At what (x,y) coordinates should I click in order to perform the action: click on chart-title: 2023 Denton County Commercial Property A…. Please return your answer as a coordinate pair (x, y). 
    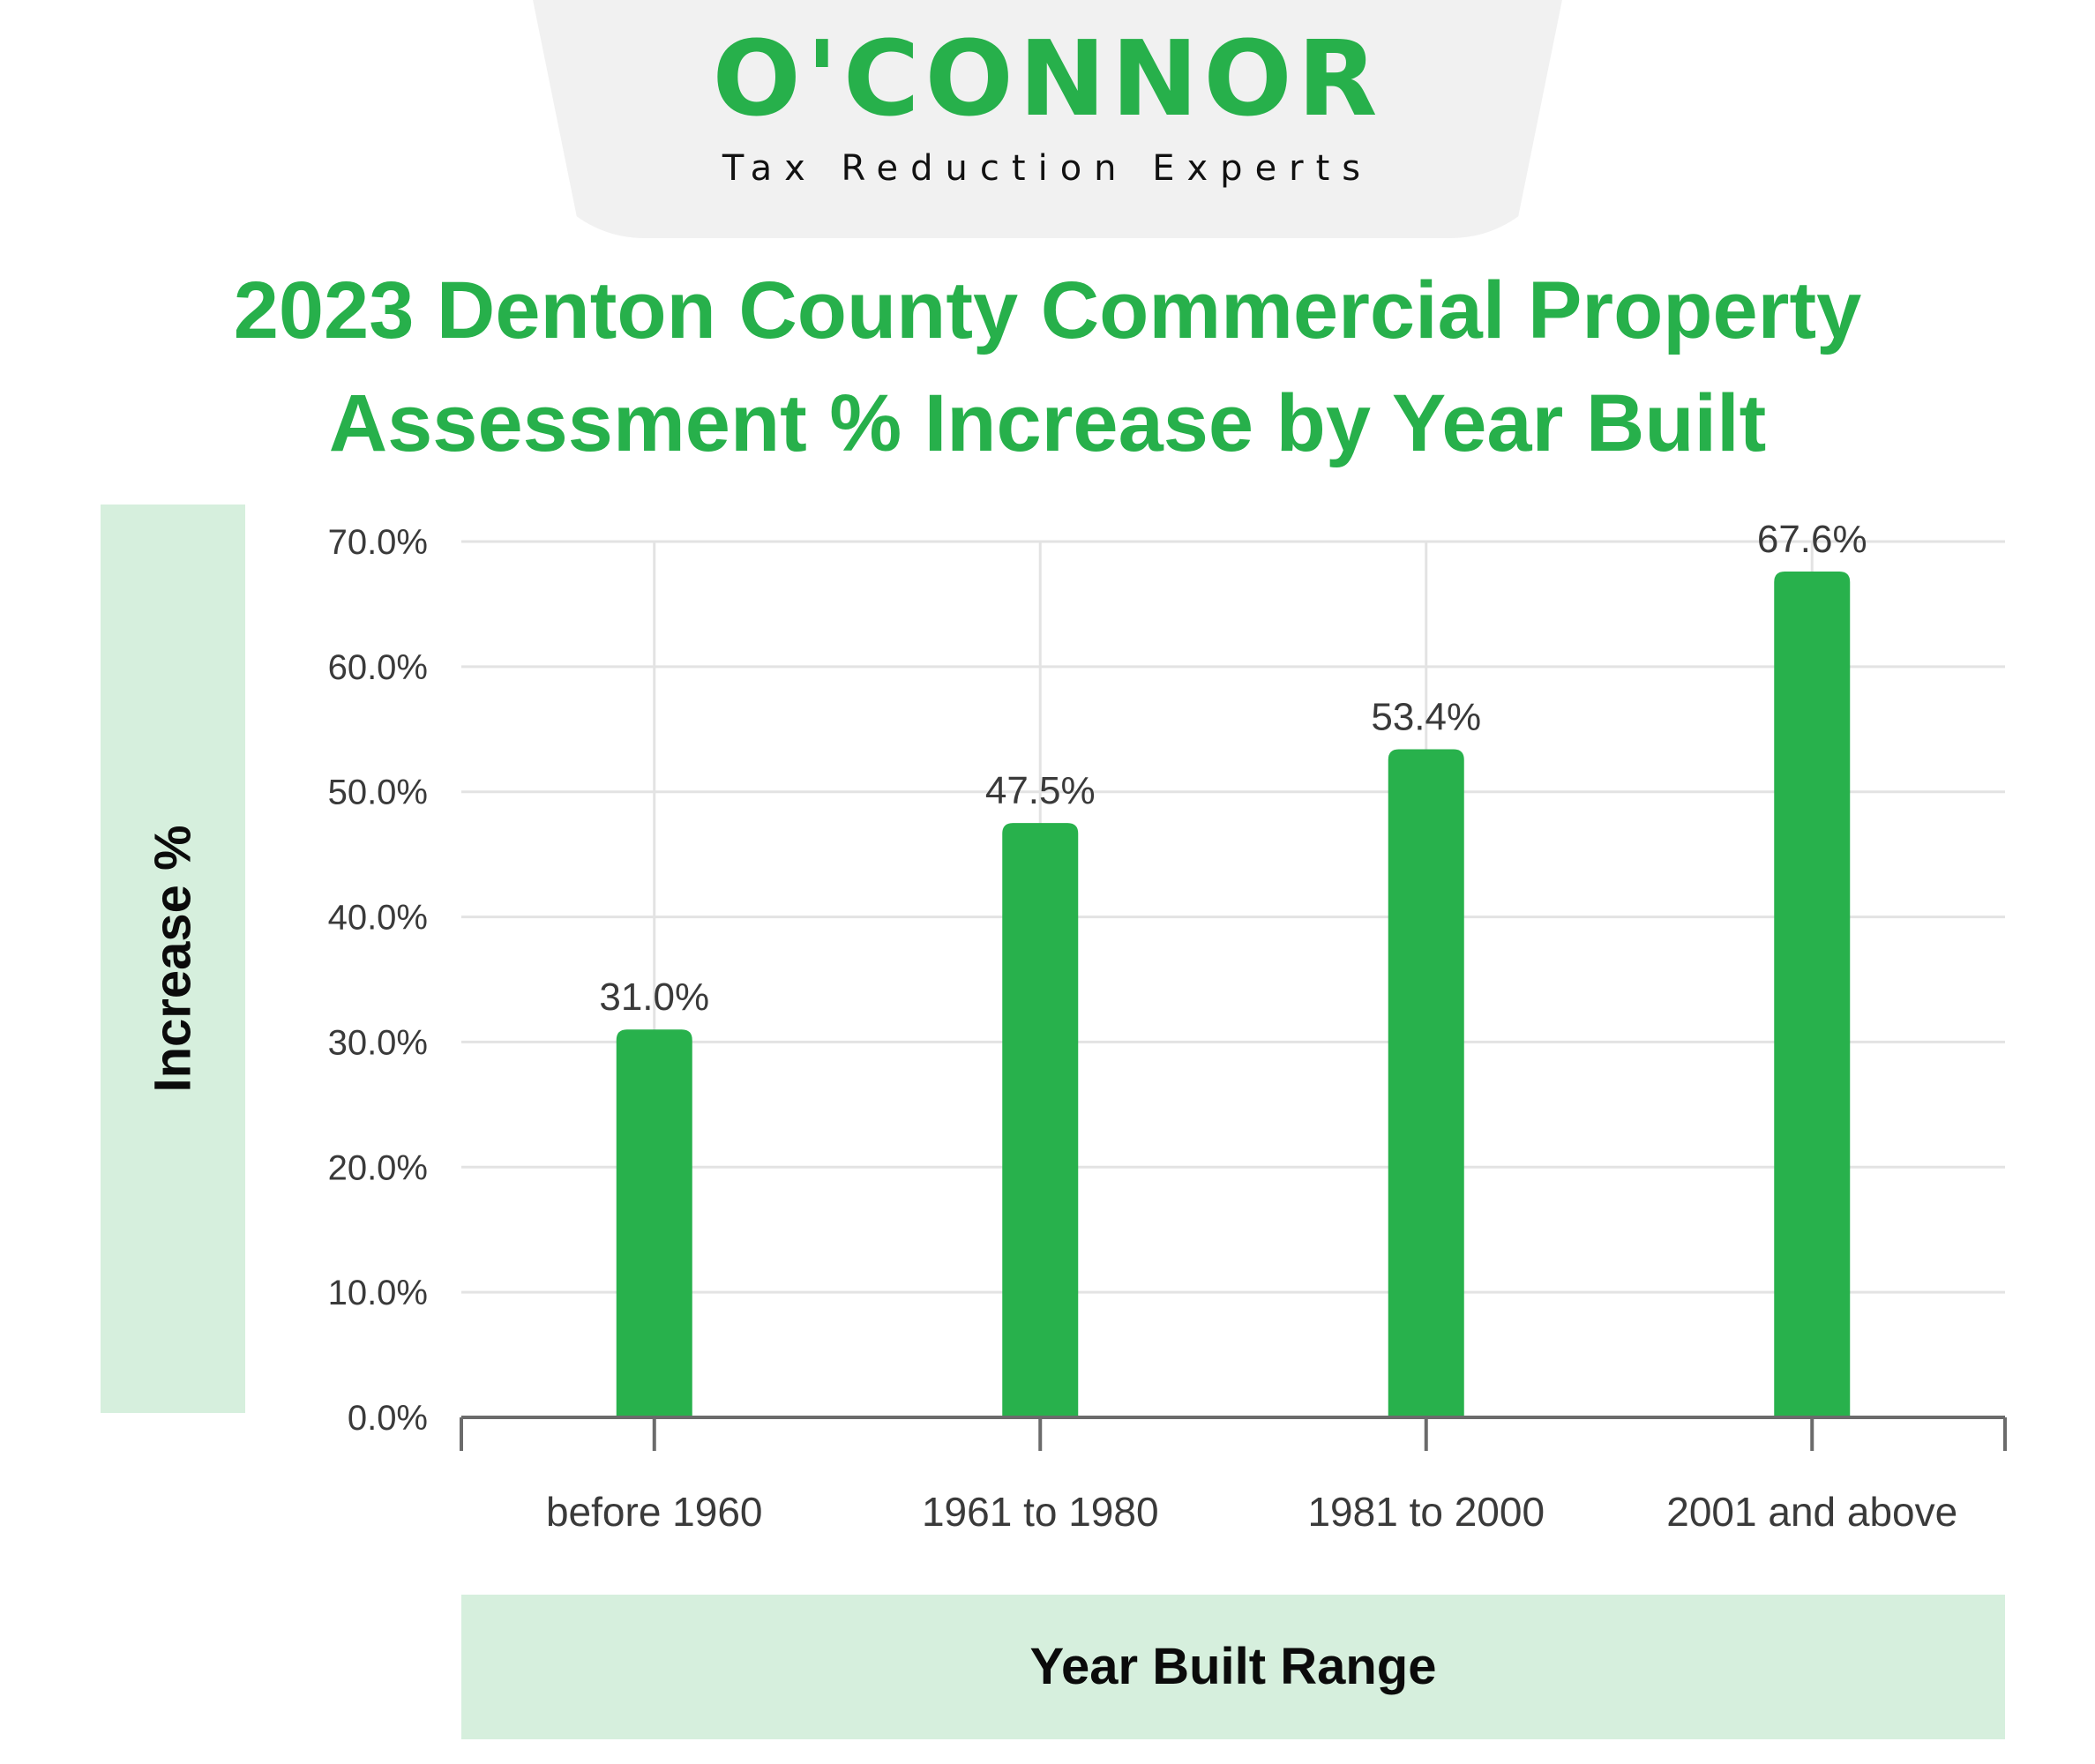
    Looking at the image, I should click on (1048, 366).